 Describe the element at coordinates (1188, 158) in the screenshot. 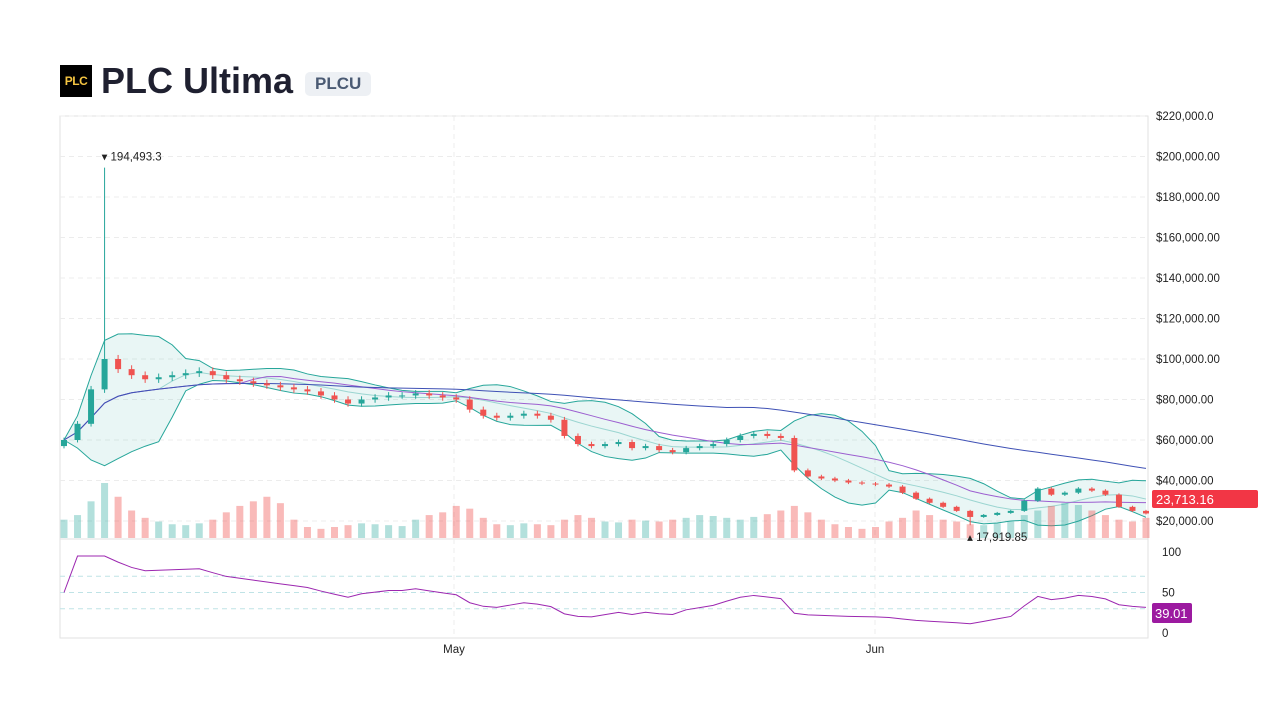

I see `price-tick-label: $200,000.00` at that location.